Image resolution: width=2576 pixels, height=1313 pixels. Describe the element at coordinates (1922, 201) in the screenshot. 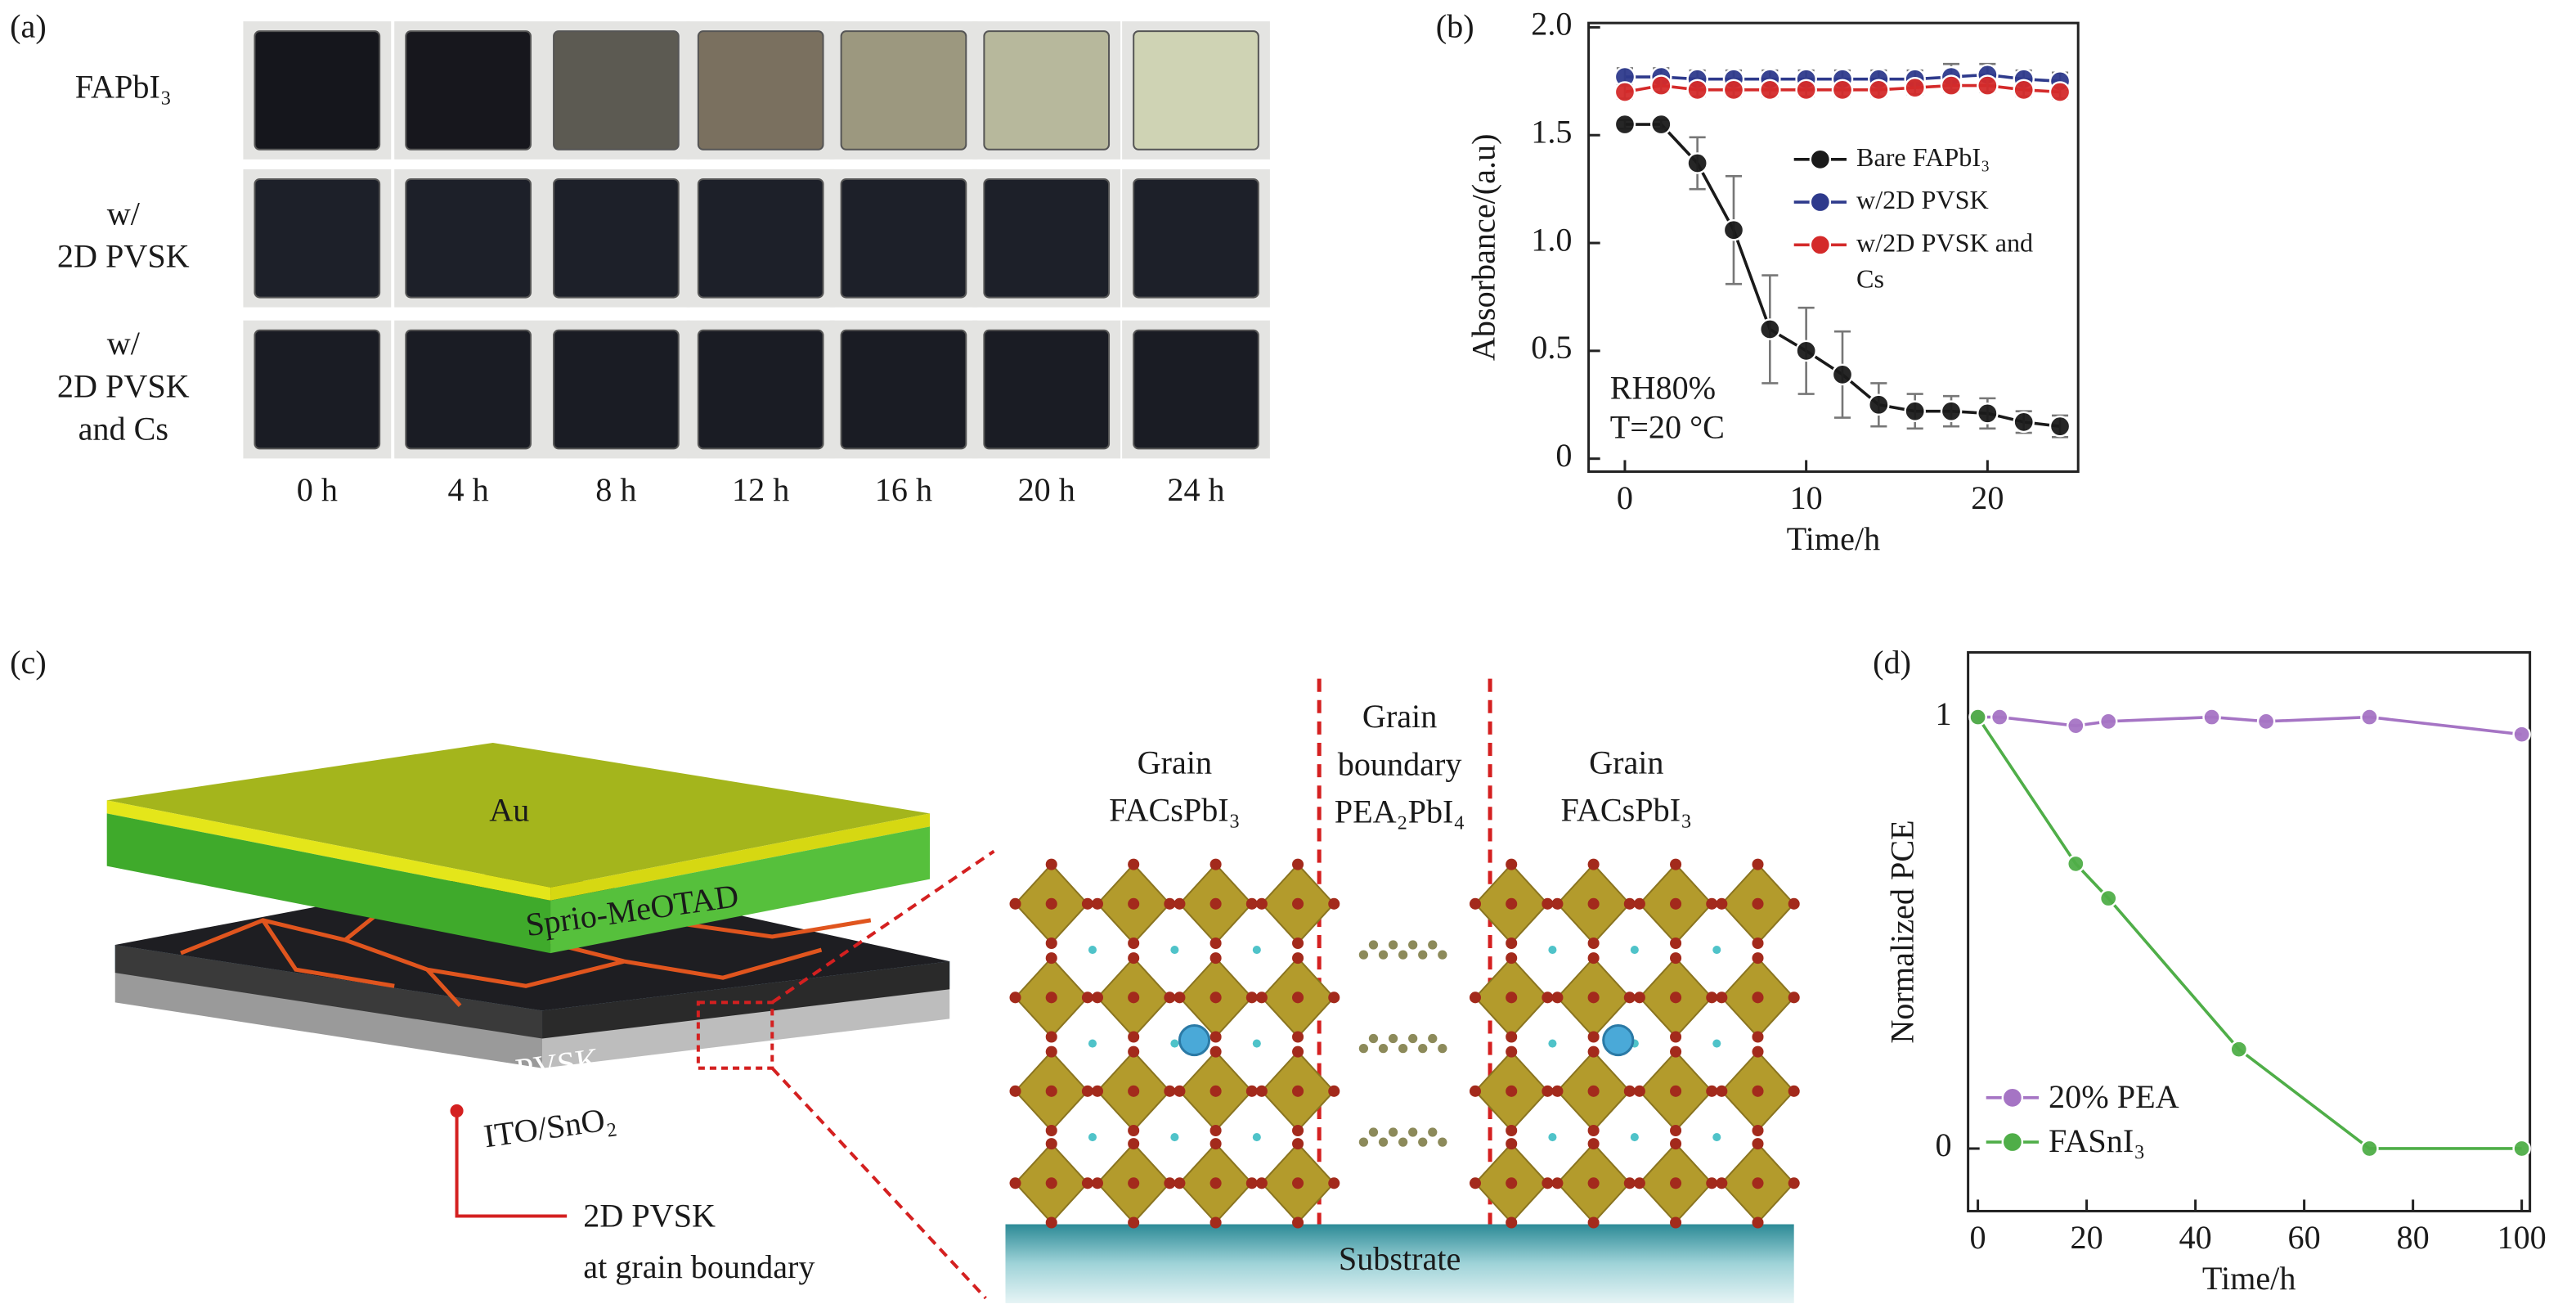

I see `legend-label: w/2D PVSK` at that location.